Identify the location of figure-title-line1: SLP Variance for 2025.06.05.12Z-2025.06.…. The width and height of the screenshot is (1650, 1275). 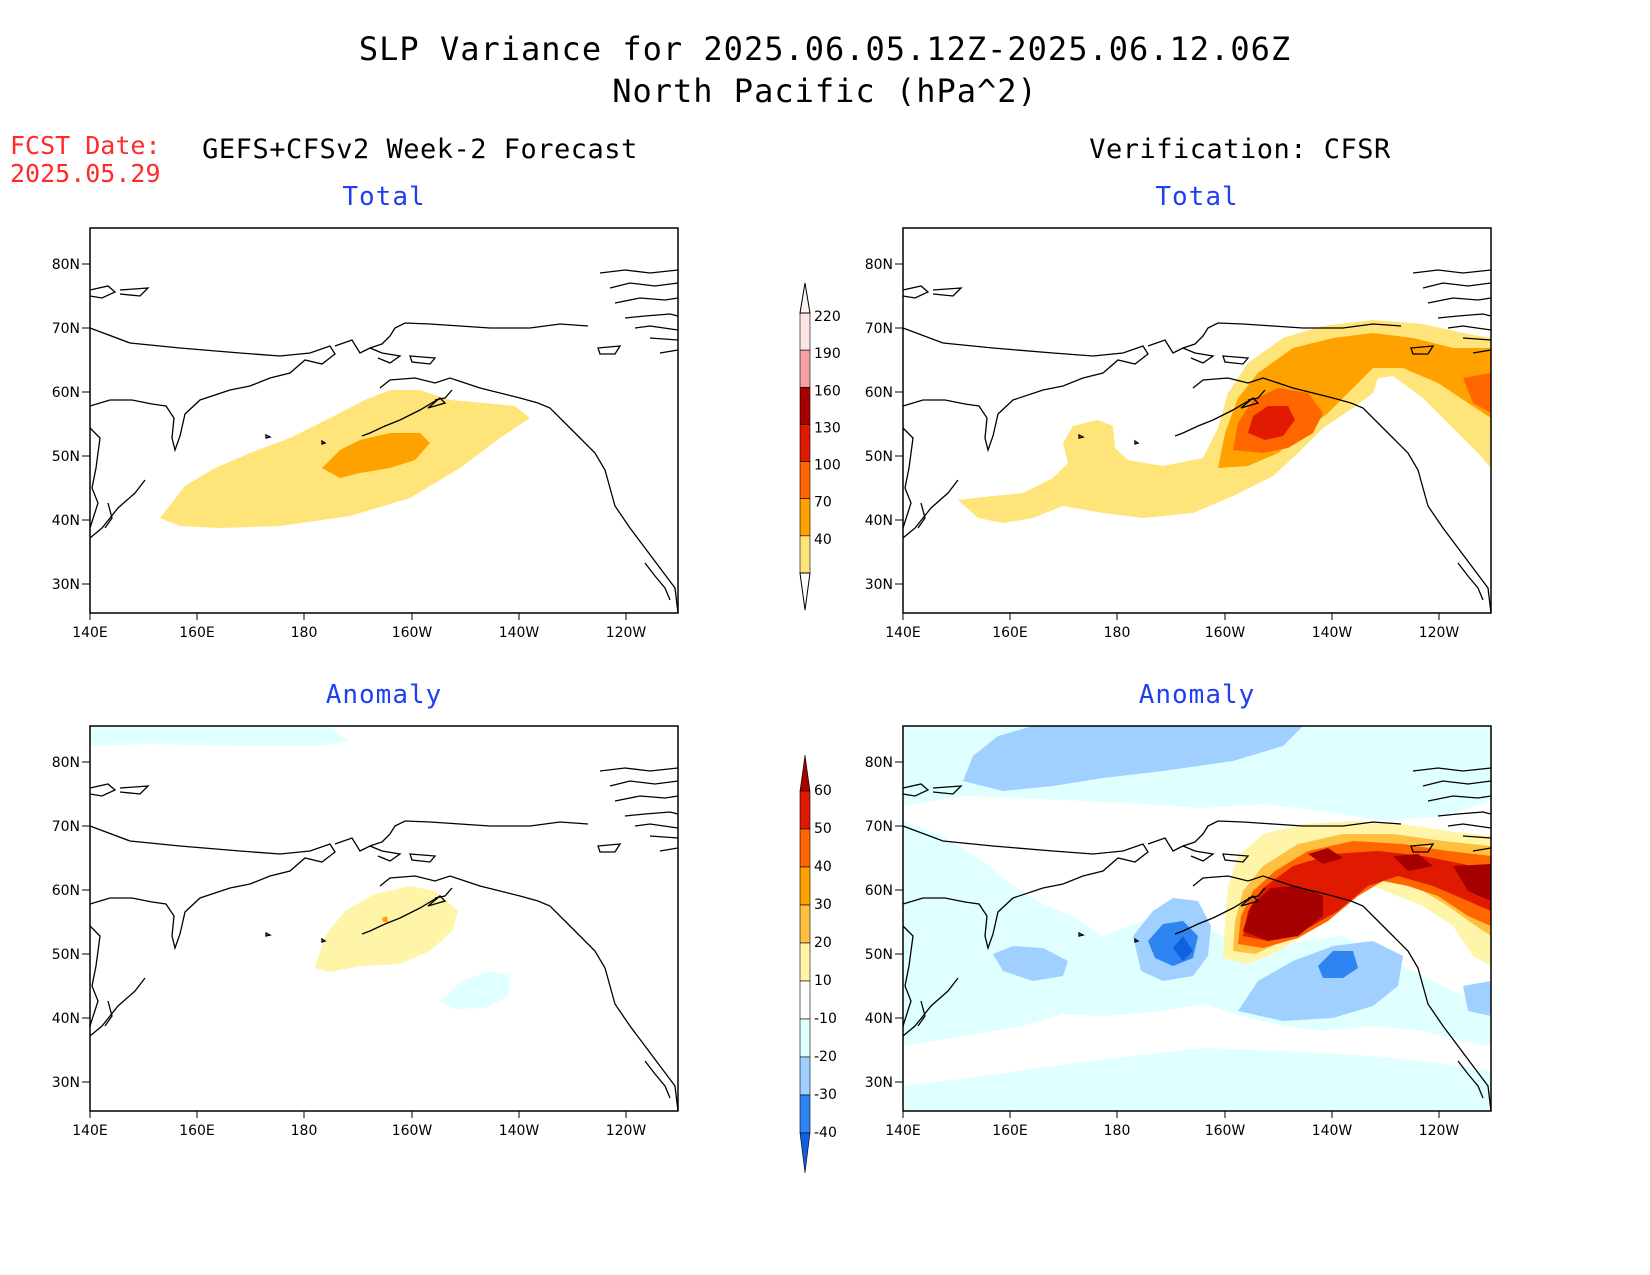
(825, 49).